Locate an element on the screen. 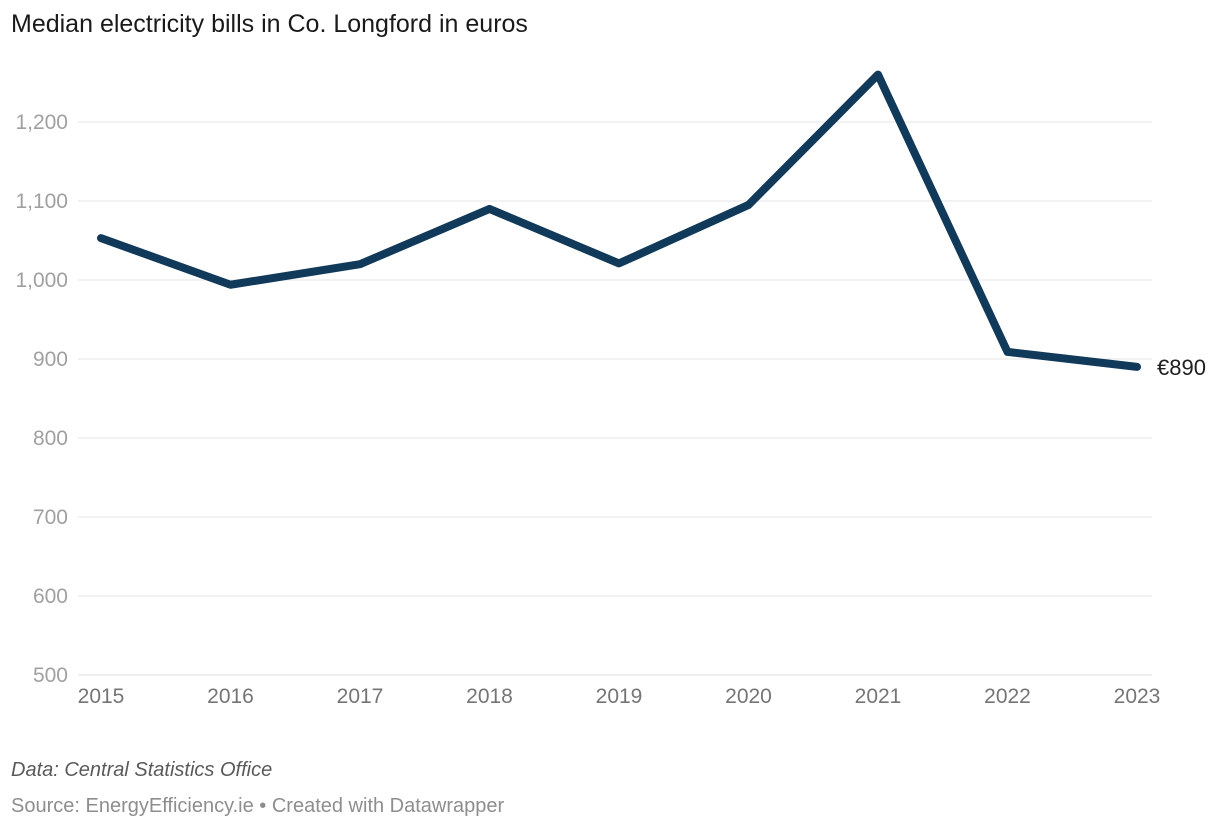 The height and width of the screenshot is (830, 1220). x-axis-label: 2020 is located at coordinates (748, 696).